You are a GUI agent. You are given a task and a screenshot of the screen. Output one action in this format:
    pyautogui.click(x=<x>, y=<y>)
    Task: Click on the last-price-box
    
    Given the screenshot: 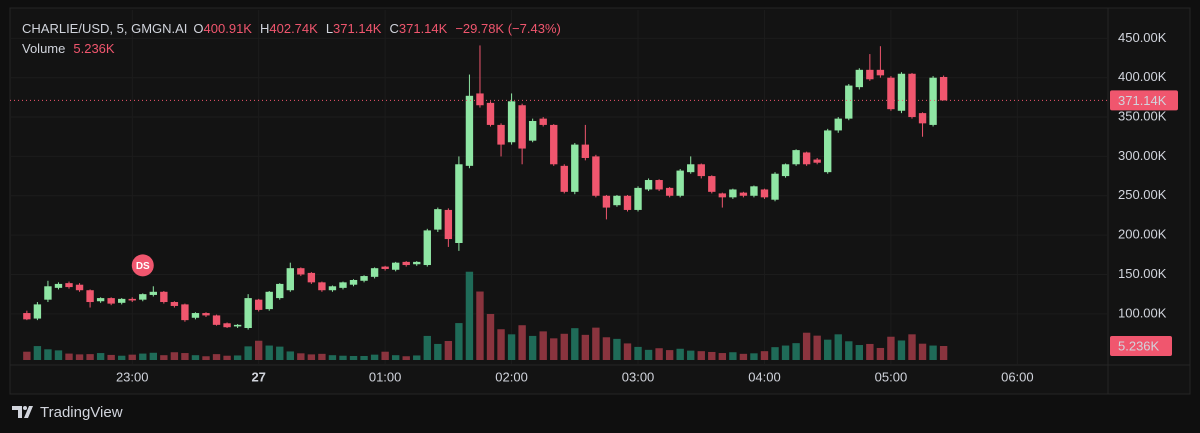 What is the action you would take?
    pyautogui.click(x=1144, y=100)
    